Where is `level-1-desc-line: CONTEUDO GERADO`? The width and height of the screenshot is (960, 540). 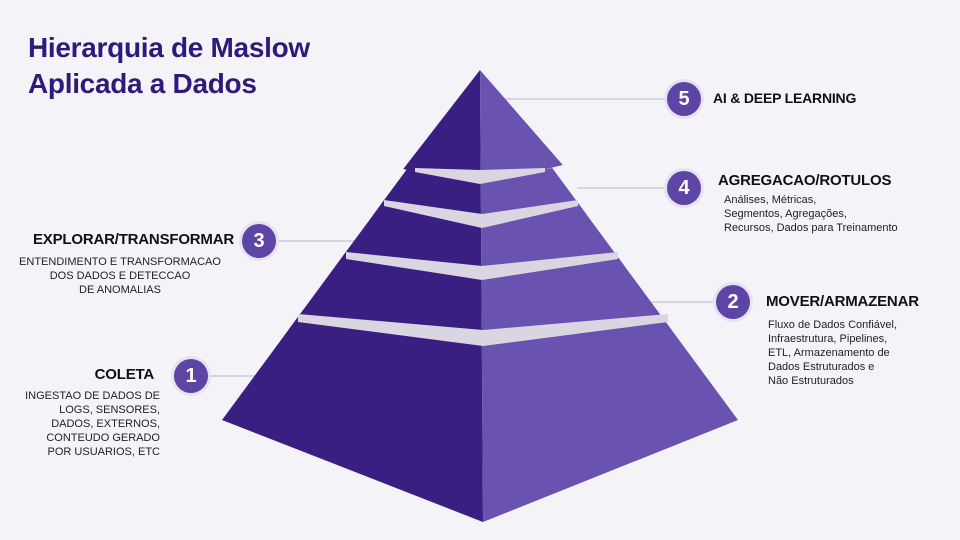
level-1-desc-line: CONTEUDO GERADO is located at coordinates (103, 438).